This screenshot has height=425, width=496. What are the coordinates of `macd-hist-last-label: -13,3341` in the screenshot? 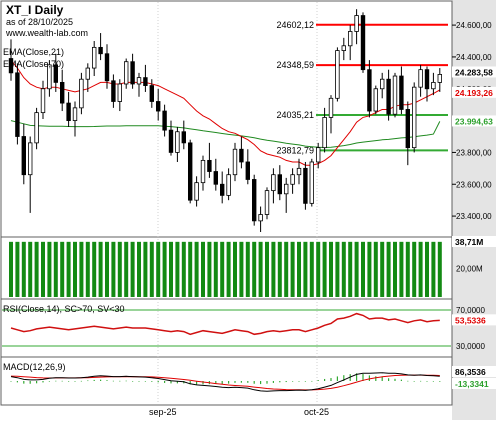 It's located at (472, 384).